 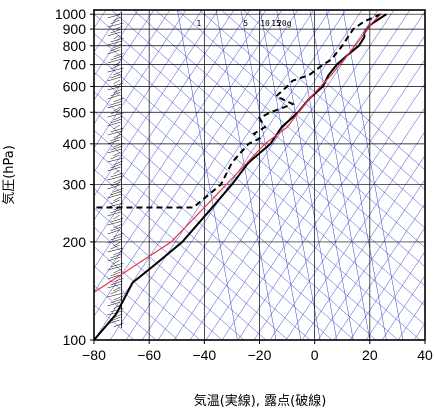 What do you see at coordinates (425, 355) in the screenshot?
I see `x-tick-label: 40` at bounding box center [425, 355].